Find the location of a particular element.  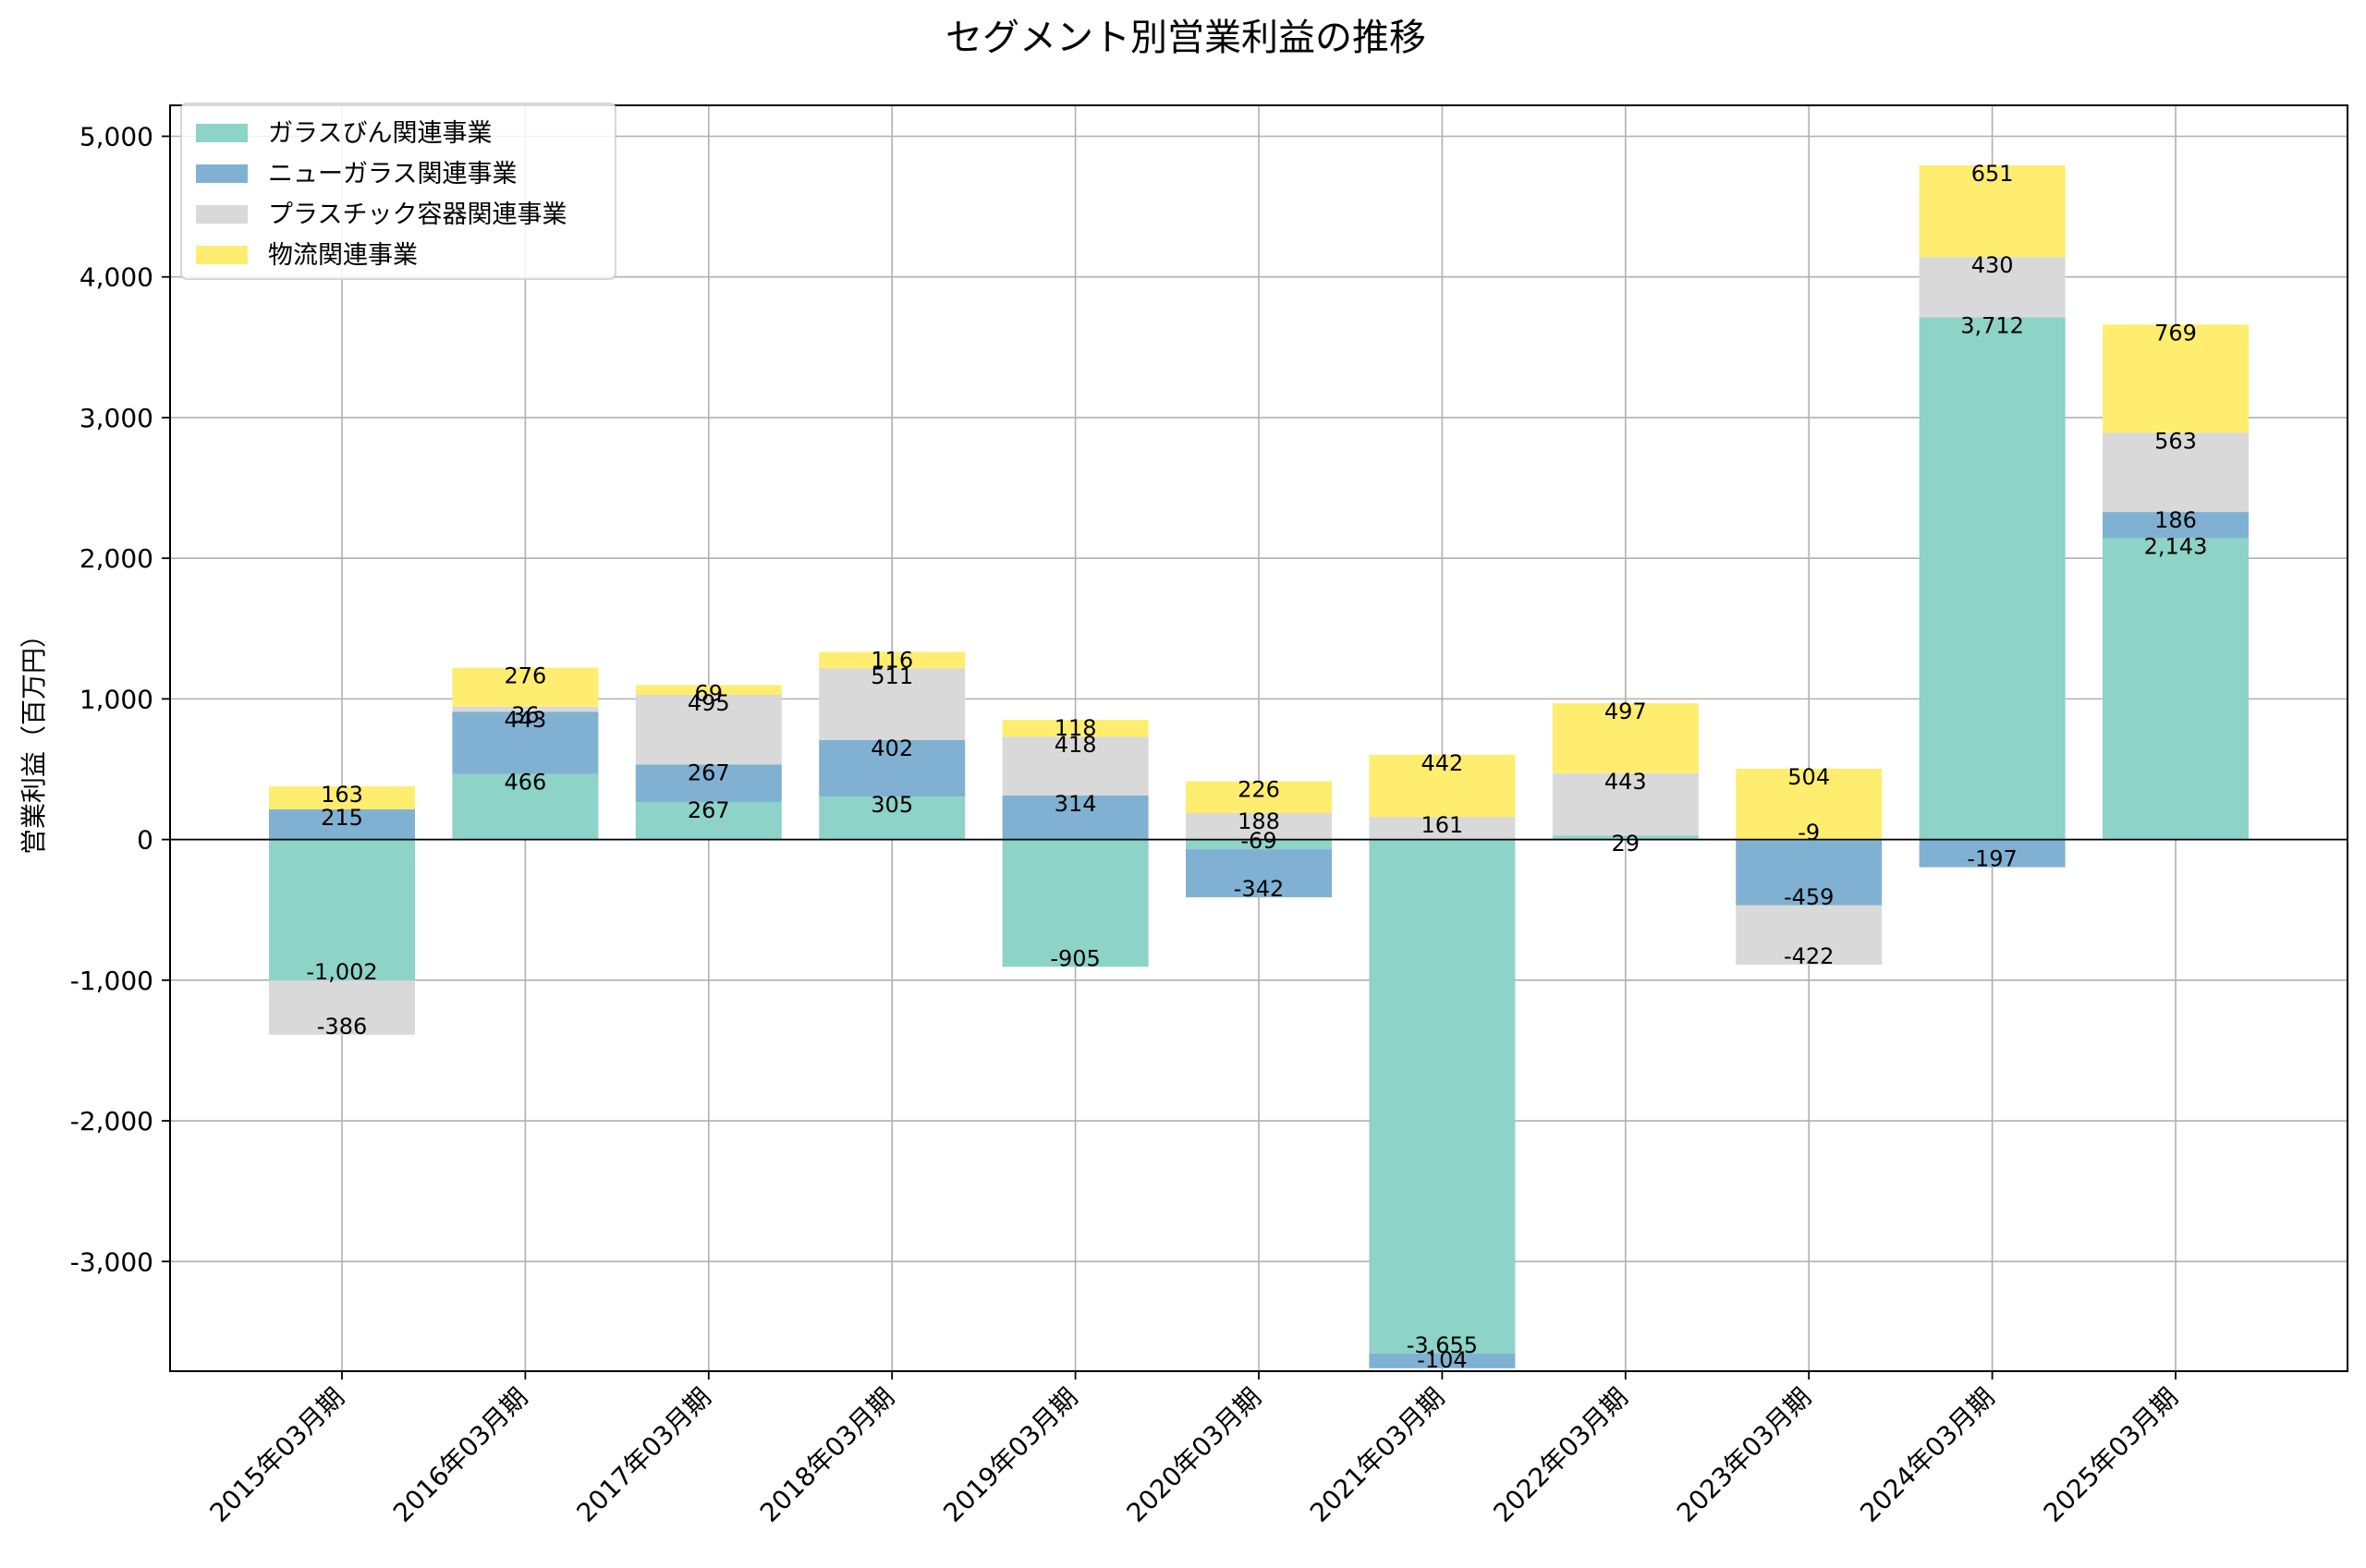

data-label: 36 is located at coordinates (525, 715).